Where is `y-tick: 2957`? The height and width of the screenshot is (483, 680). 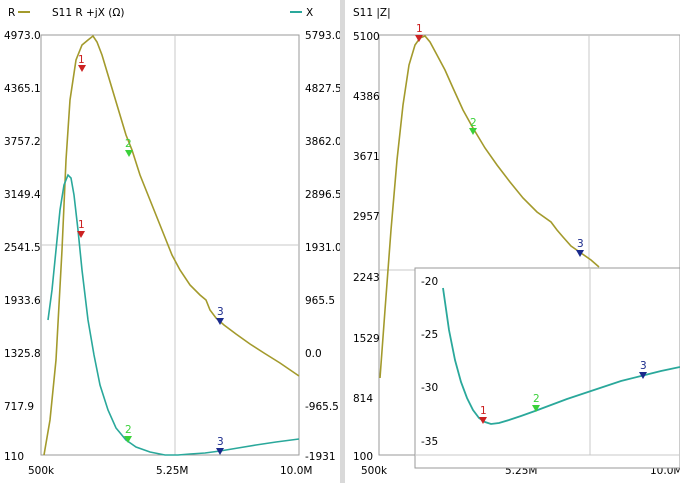
y-tick: 2957 is located at coordinates (366, 217).